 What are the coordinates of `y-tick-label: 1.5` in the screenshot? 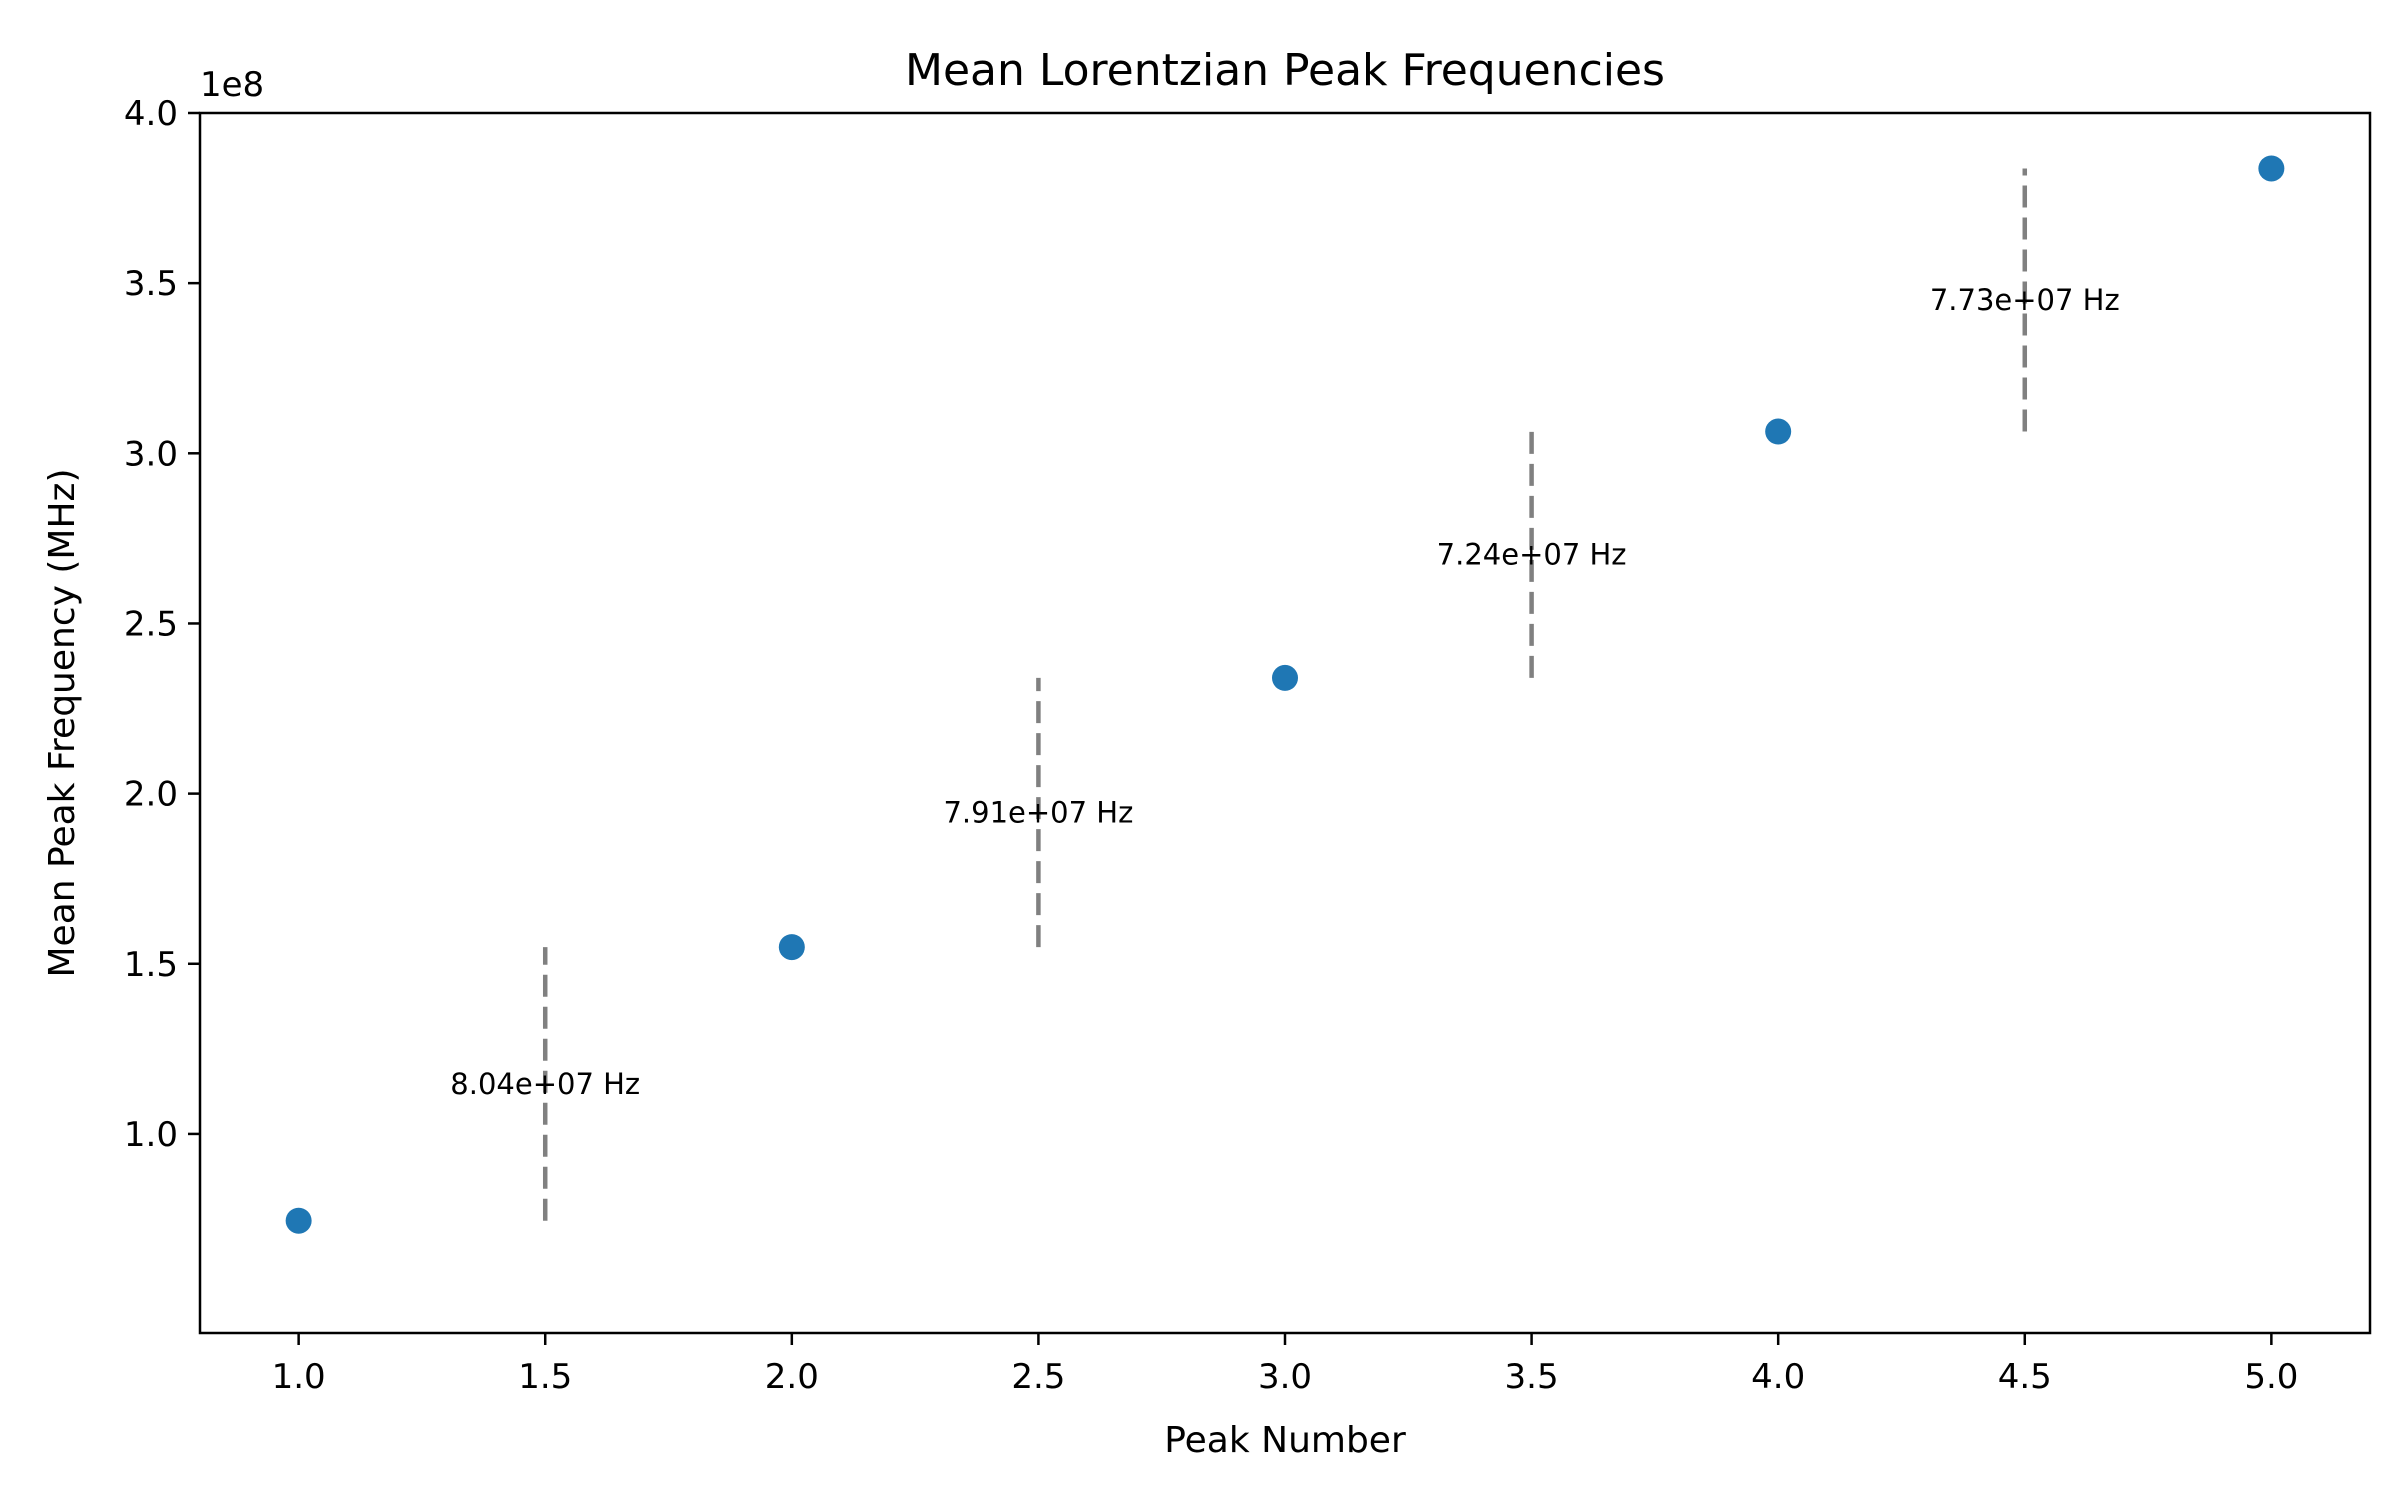 It's located at (151, 965).